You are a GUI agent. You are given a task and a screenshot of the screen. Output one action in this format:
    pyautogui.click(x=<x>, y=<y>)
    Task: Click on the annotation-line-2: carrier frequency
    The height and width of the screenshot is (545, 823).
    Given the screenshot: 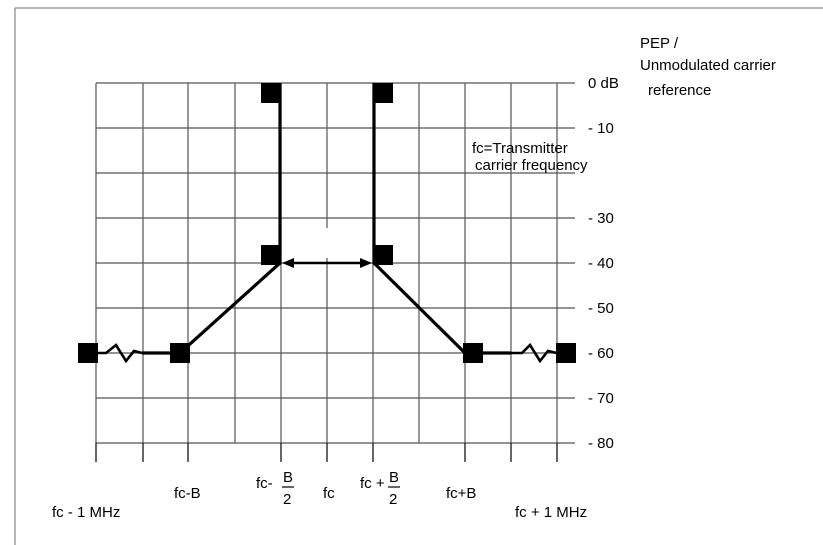 What is the action you would take?
    pyautogui.click(x=531, y=165)
    